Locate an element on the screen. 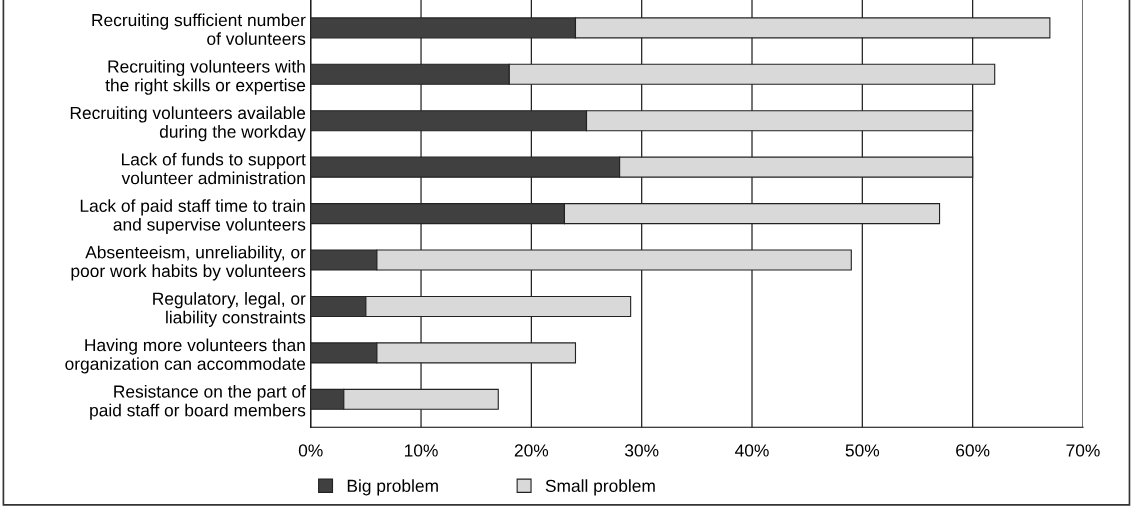 The width and height of the screenshot is (1134, 511). x-tick-label: 20% is located at coordinates (531, 450).